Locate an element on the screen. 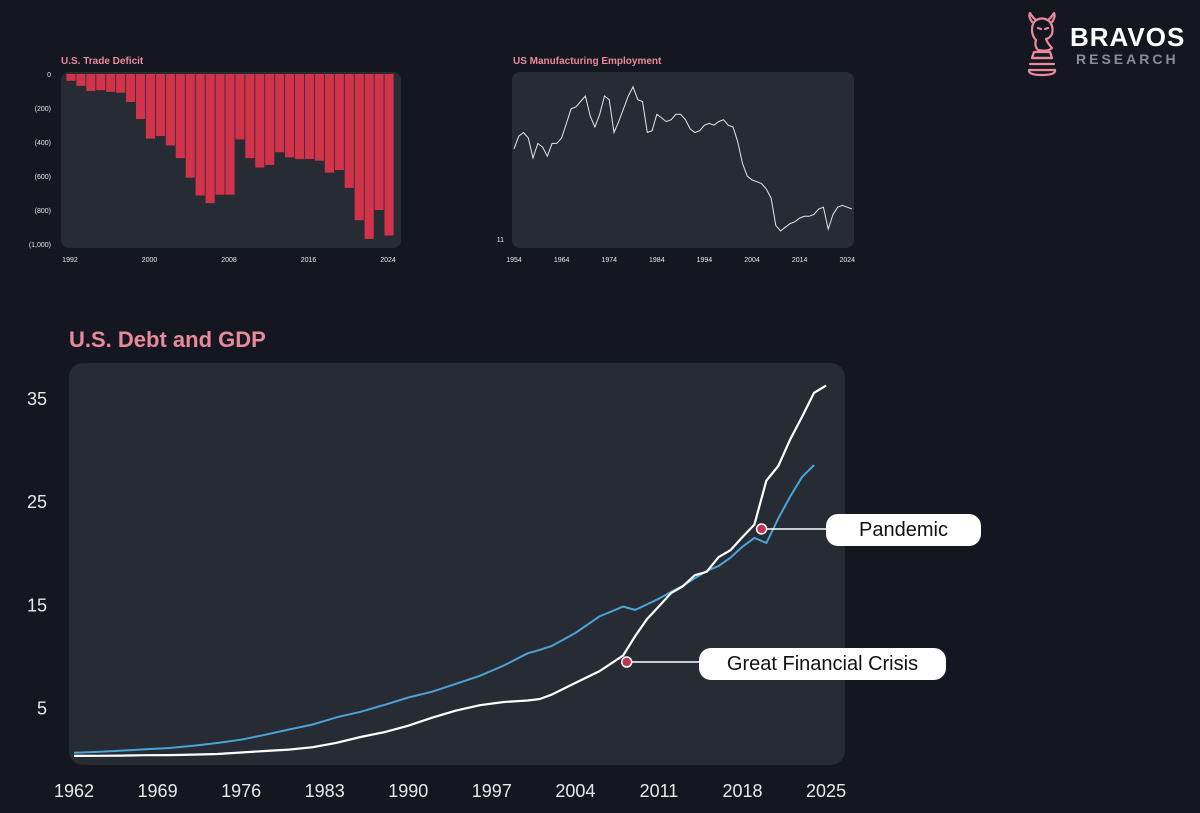  trade-deficit-bar-2006 is located at coordinates (210, 139).